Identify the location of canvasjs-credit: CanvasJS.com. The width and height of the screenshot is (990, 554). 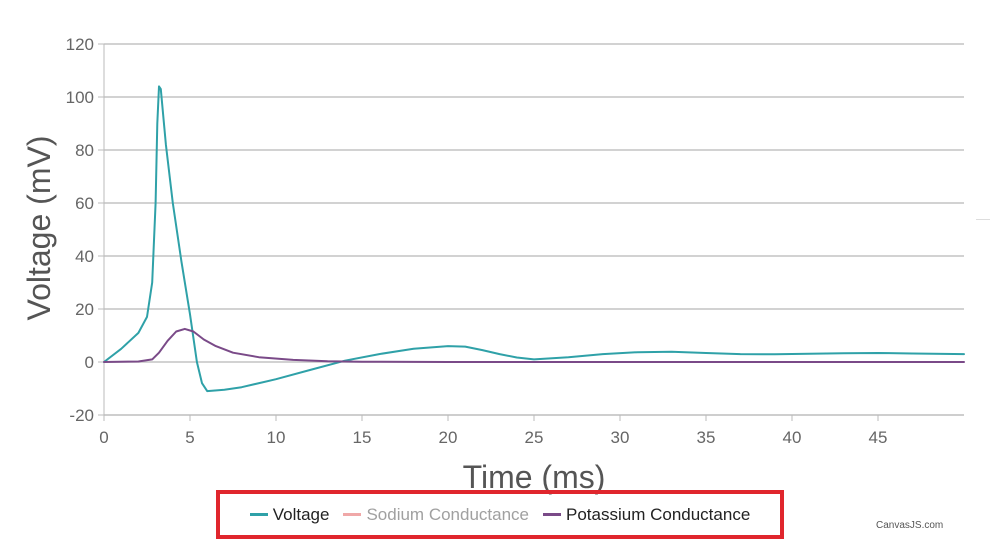
(910, 525).